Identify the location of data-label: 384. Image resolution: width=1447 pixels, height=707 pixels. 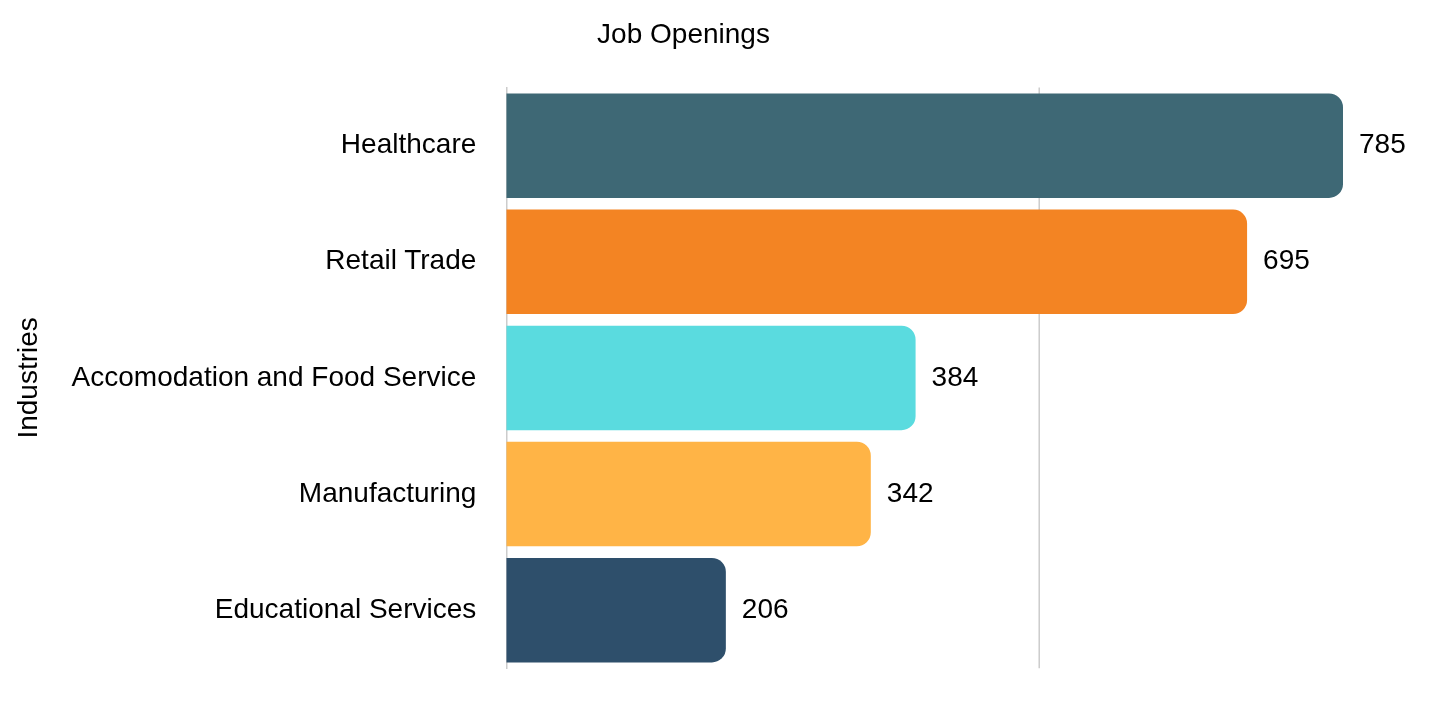
(955, 376).